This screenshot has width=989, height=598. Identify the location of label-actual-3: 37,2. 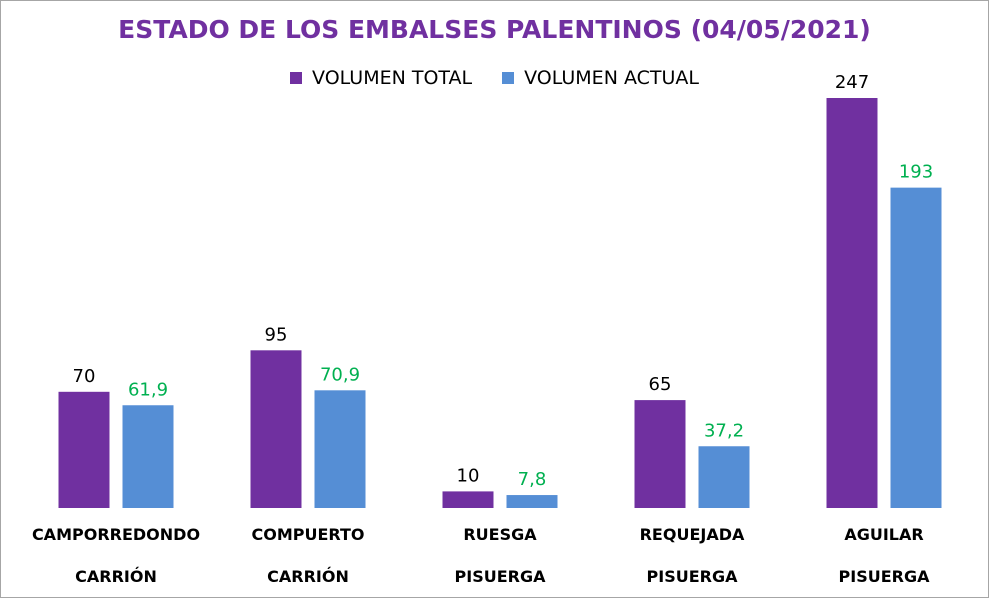
(724, 430).